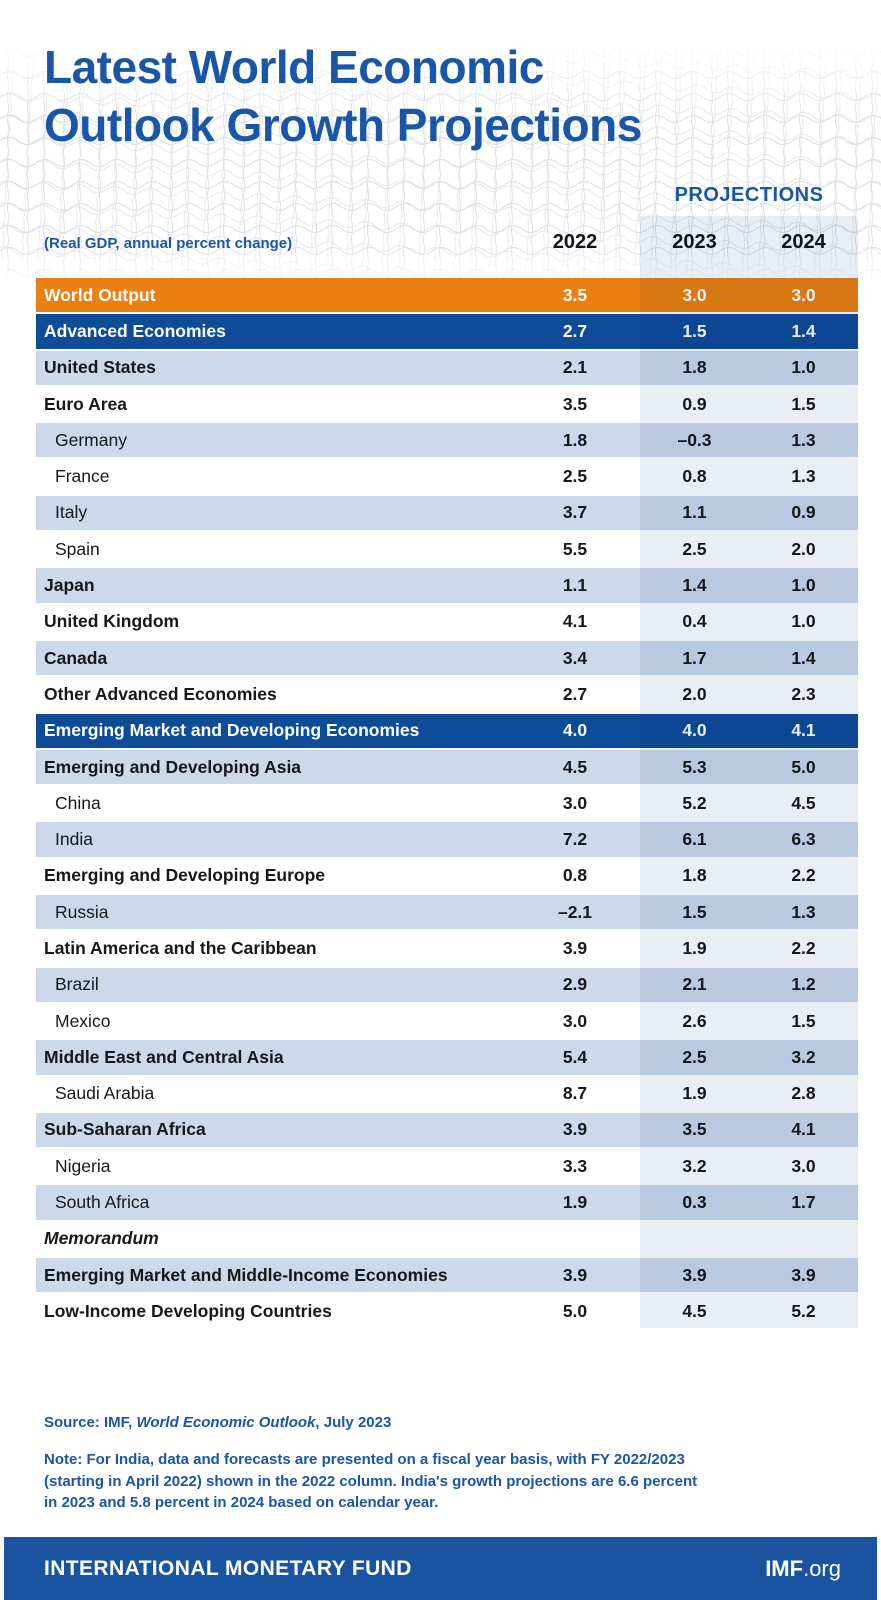 The width and height of the screenshot is (881, 1600). Describe the element at coordinates (694, 839) in the screenshot. I see `value-2023: 6.1` at that location.